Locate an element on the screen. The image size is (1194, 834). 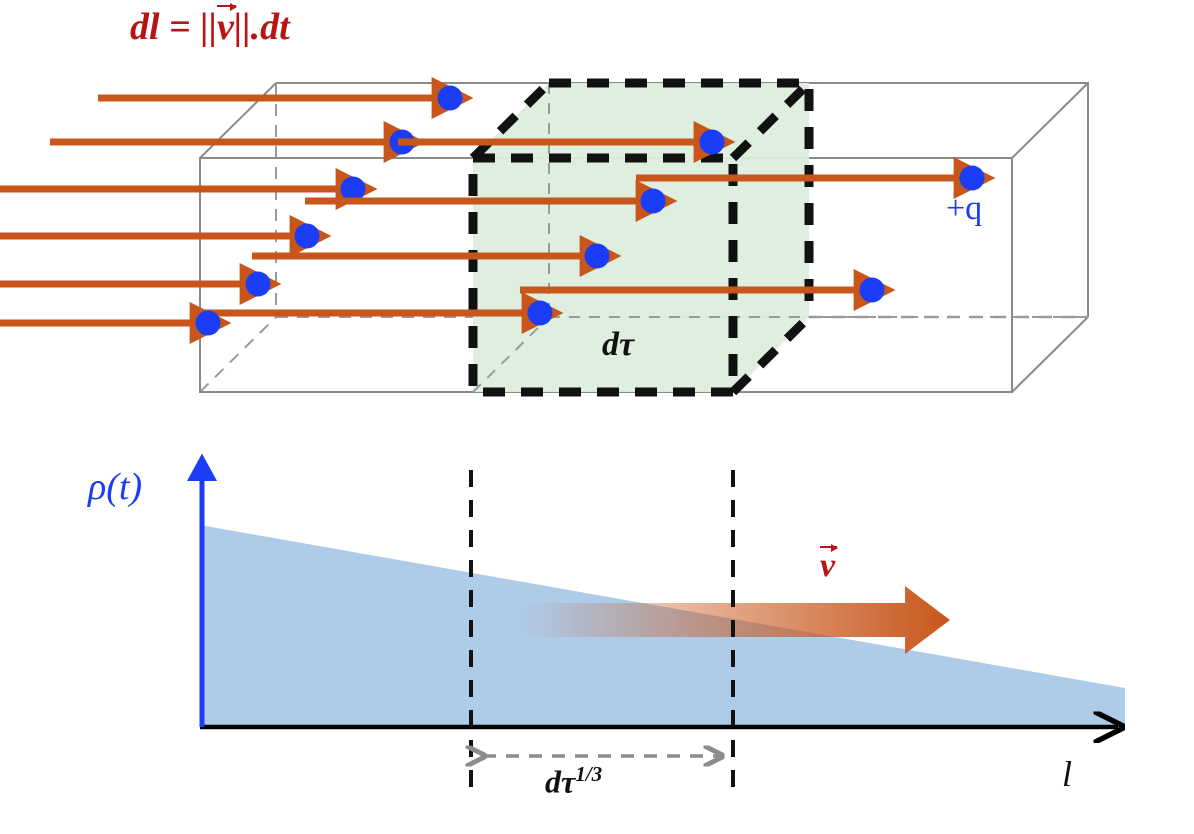
velocity-vector-glyph: v is located at coordinates (829, 564).